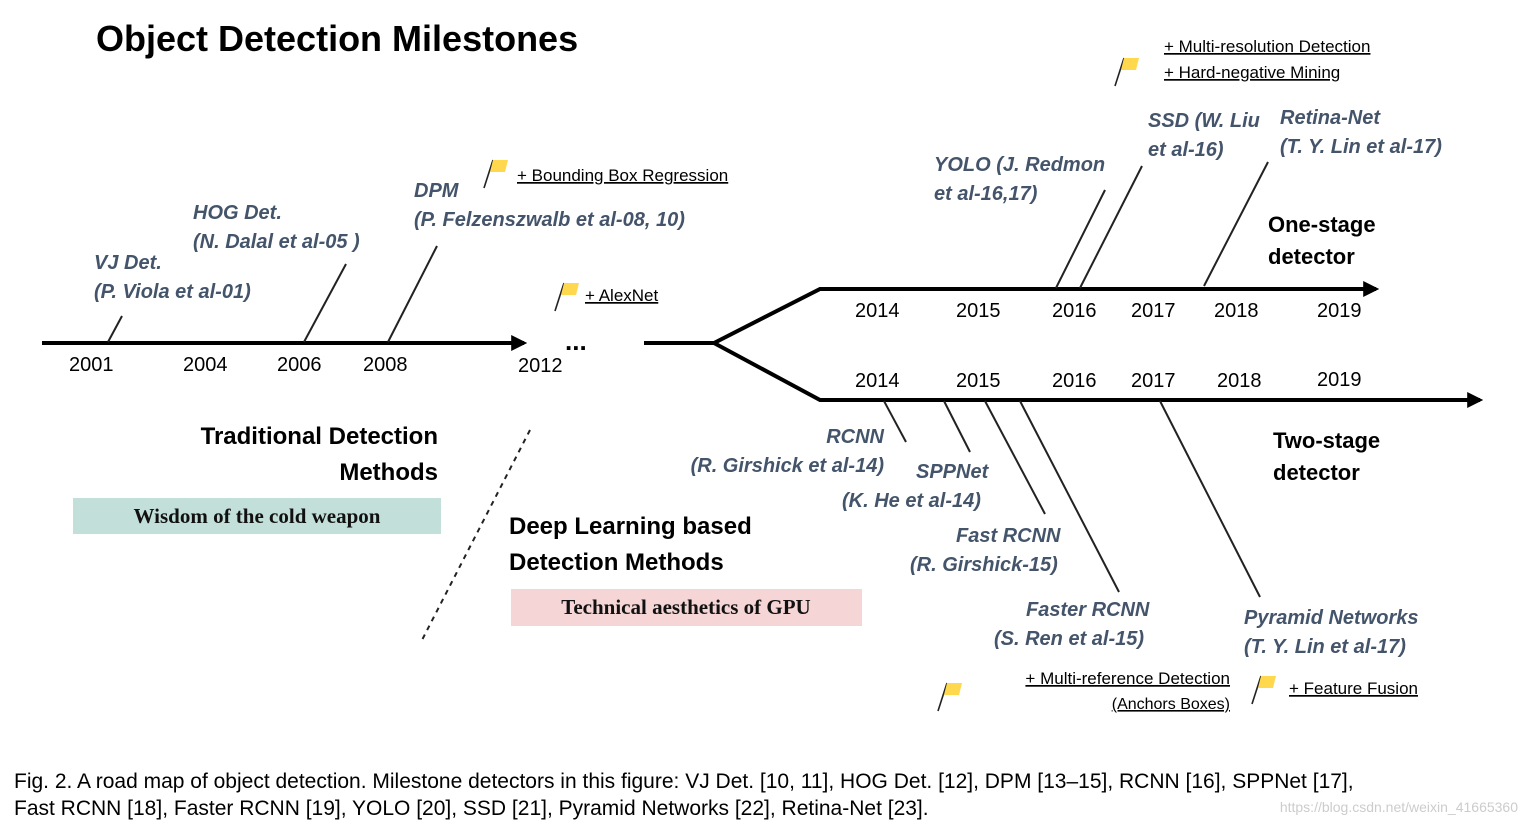 This screenshot has width=1528, height=825. Describe the element at coordinates (1236, 224) in the screenshot. I see `leader-line-retina` at that location.